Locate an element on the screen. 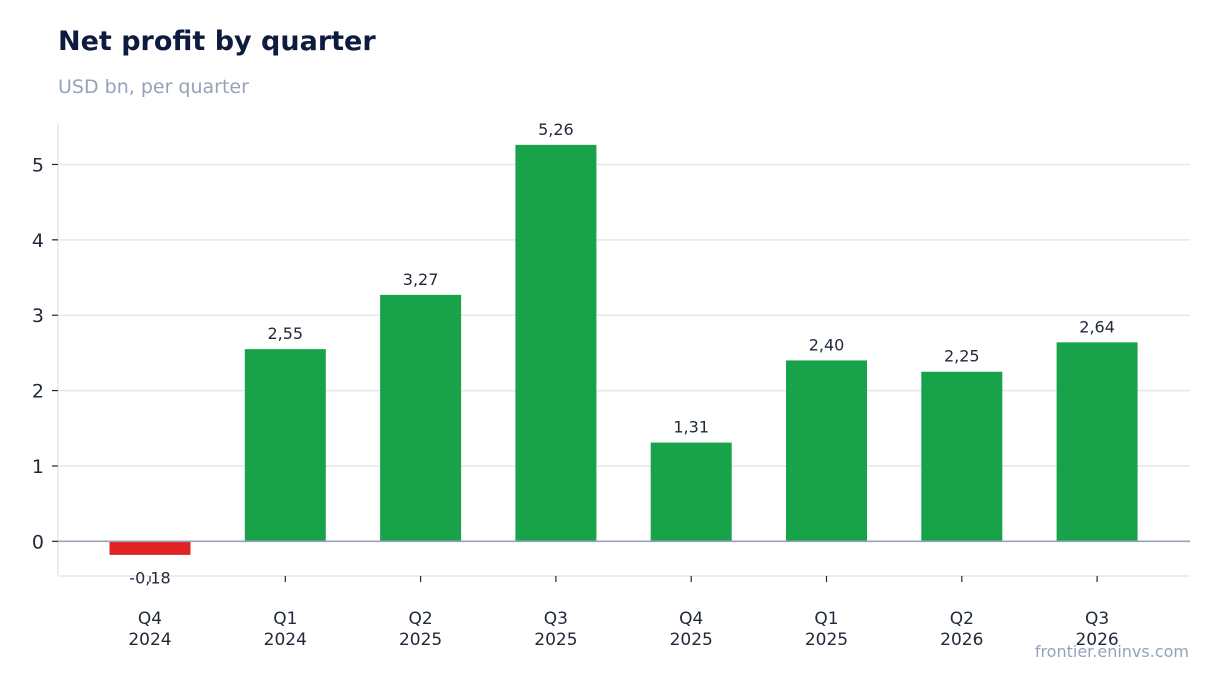  y-tick-label: 0 is located at coordinates (38, 542).